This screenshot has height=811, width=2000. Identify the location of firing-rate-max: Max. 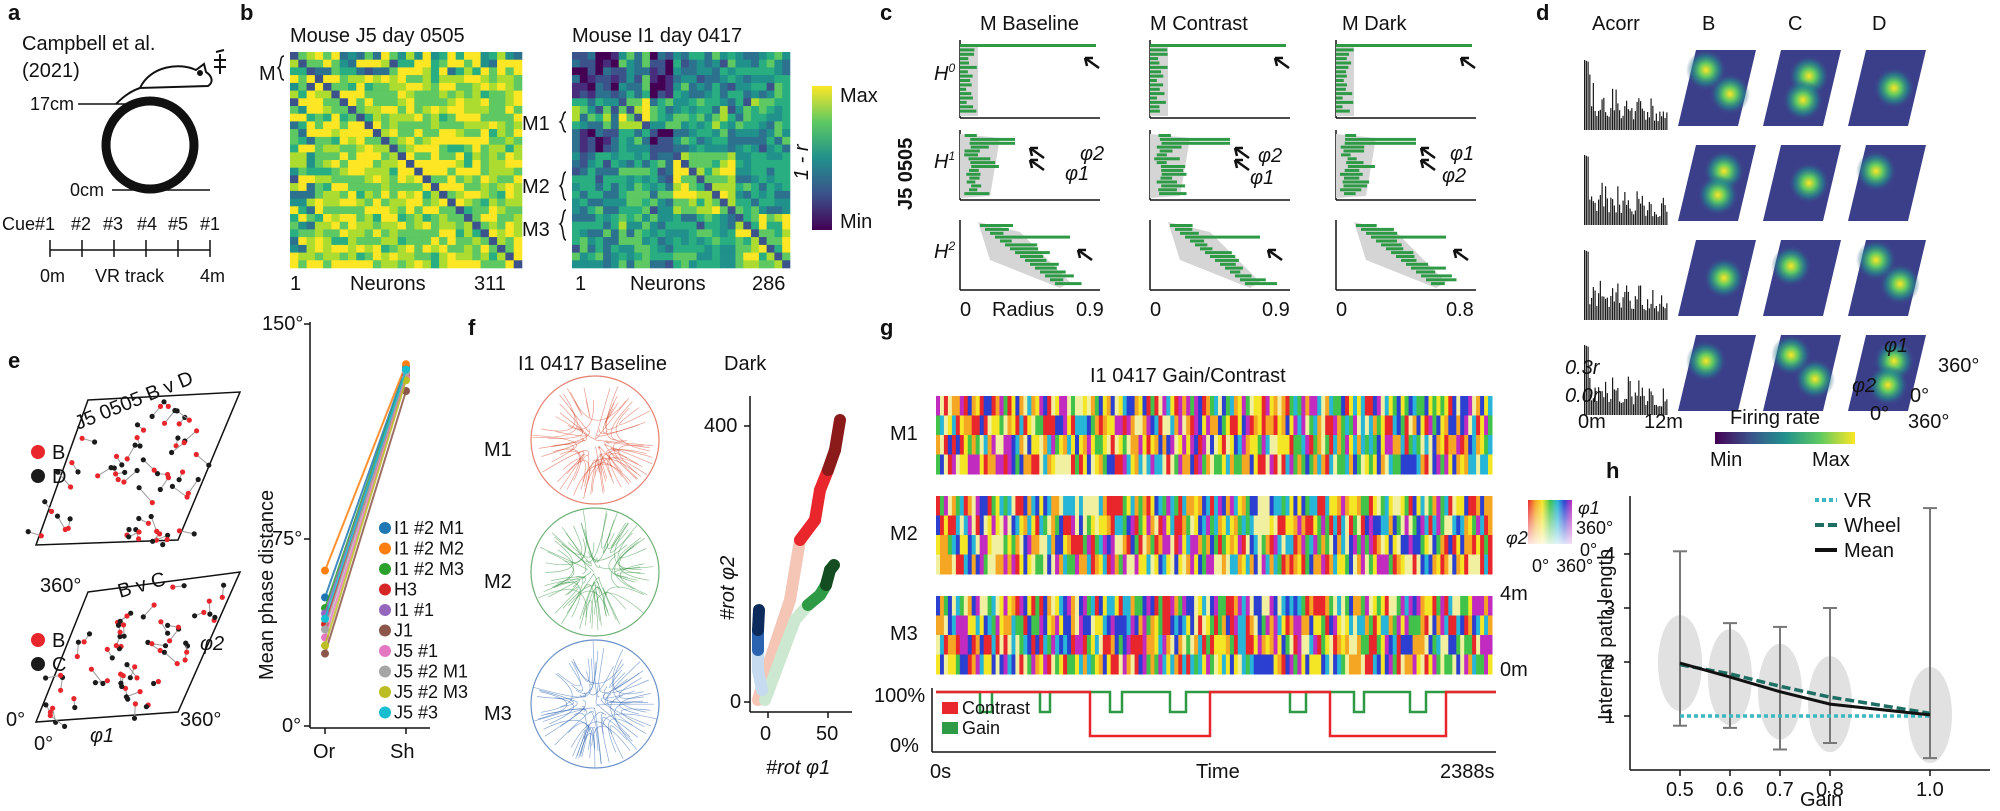
(1831, 460).